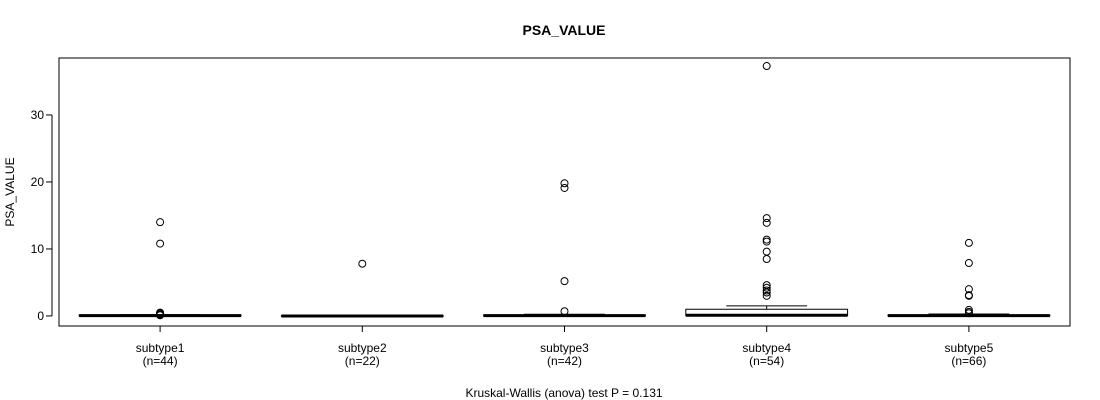 The width and height of the screenshot is (1100, 400). What do you see at coordinates (160, 361) in the screenshot?
I see `x-tick-count: (n=44)` at bounding box center [160, 361].